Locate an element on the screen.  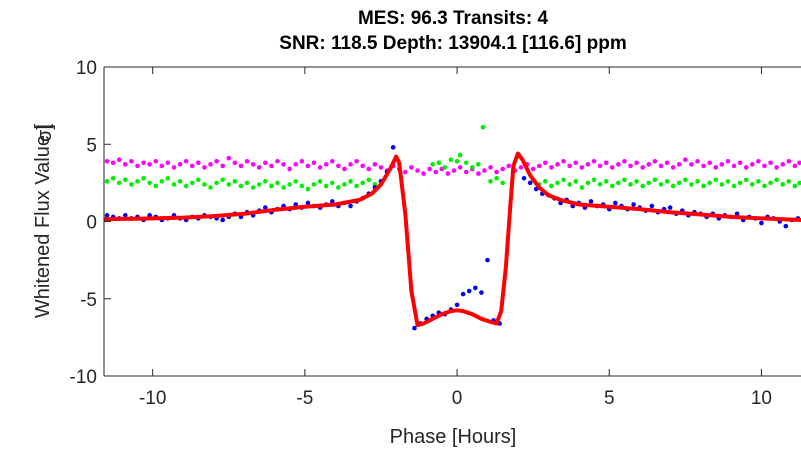
y-tick-label: -10 is located at coordinates (83, 377).